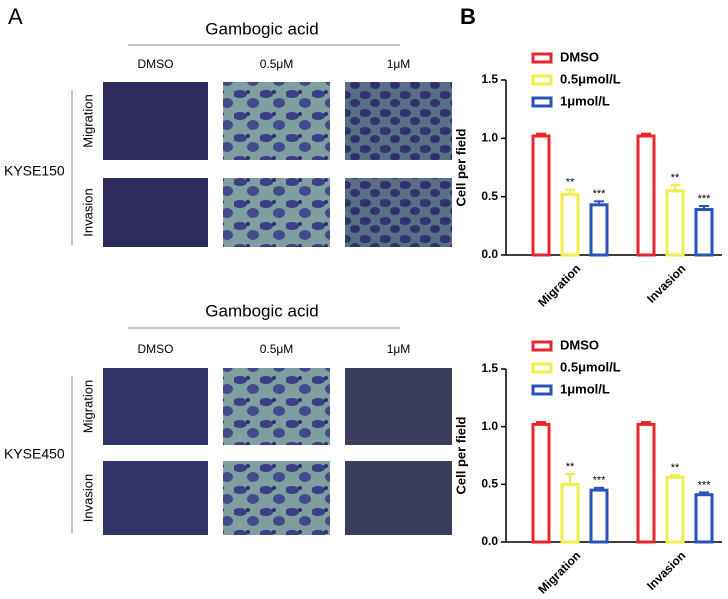 The height and width of the screenshot is (599, 728). Describe the element at coordinates (34, 171) in the screenshot. I see `cell-line-label: KYSE150` at that location.